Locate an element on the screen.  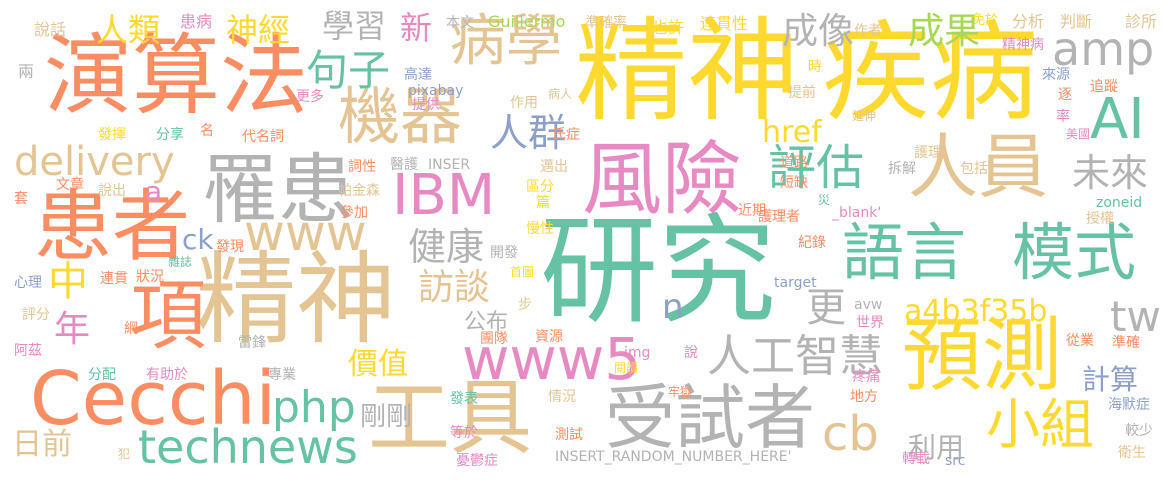
word: 逐 is located at coordinates (1065, 95).